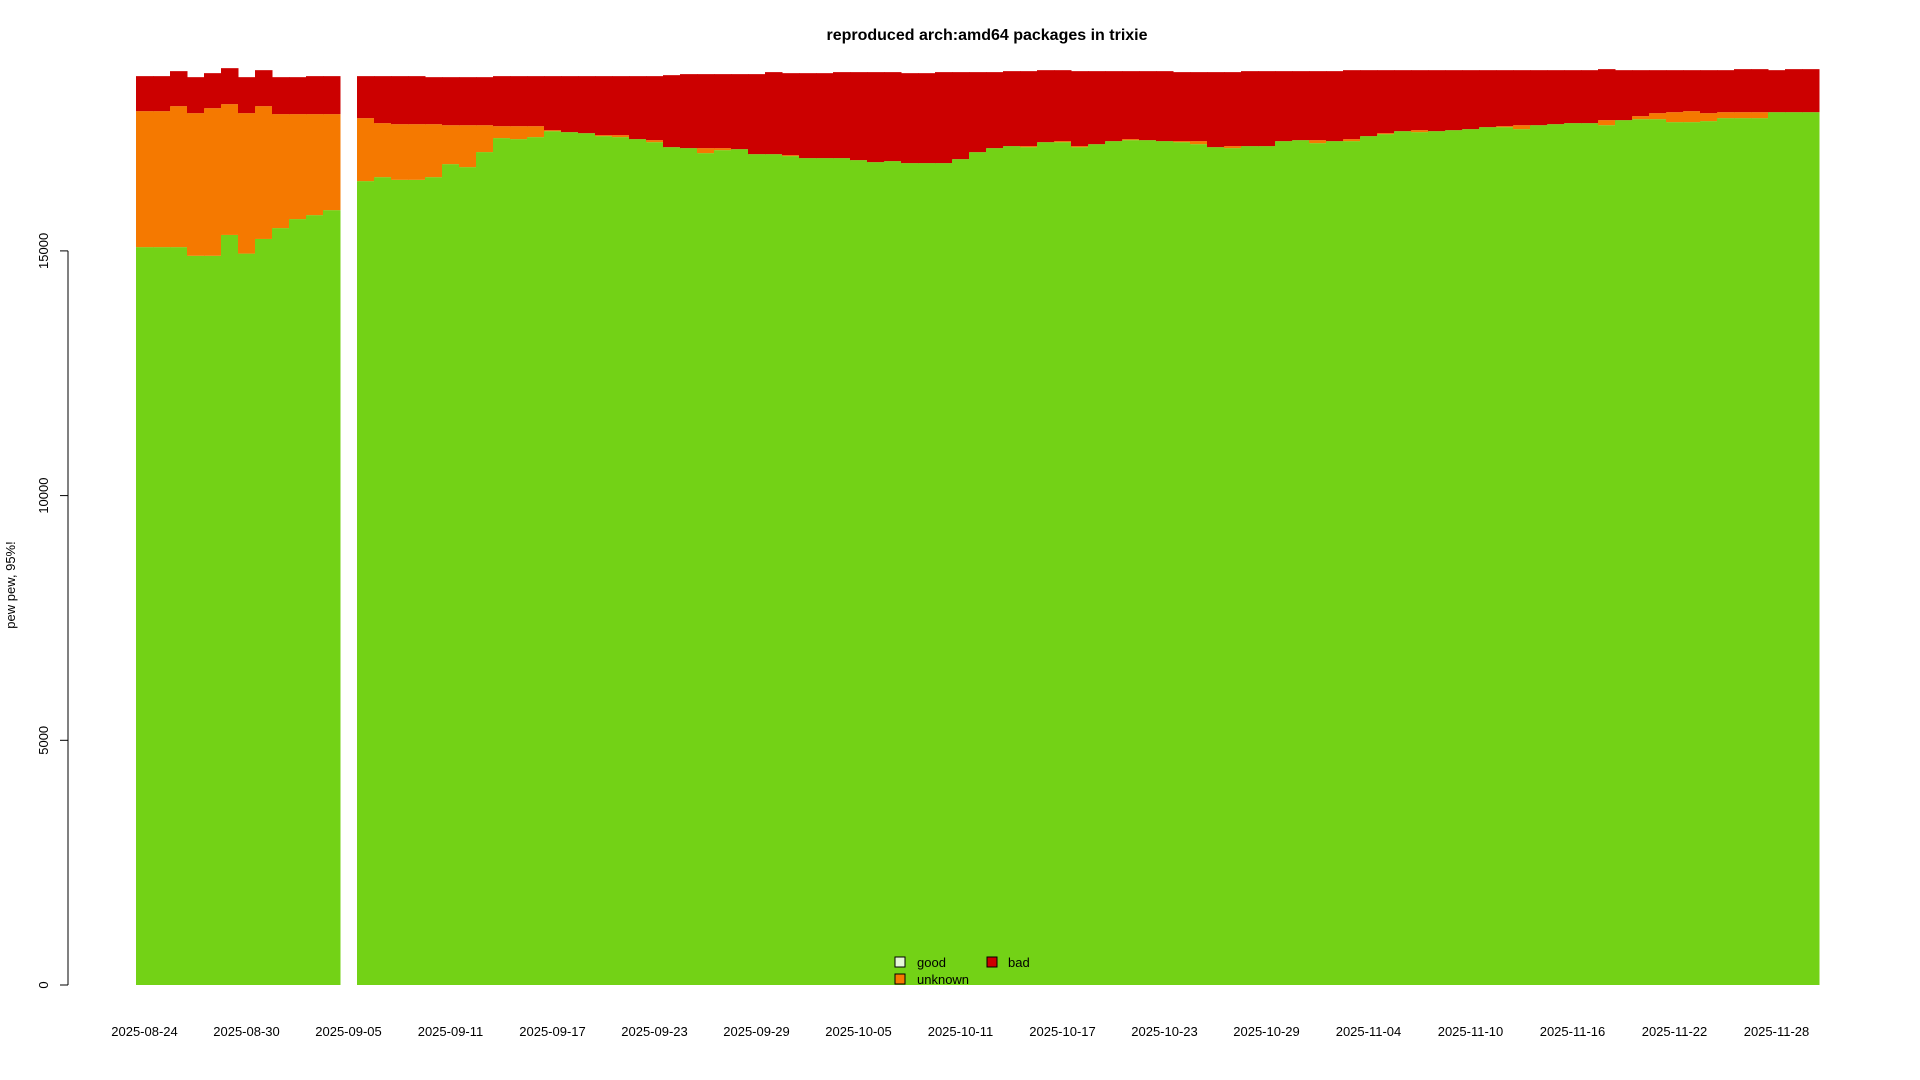 The image size is (1920, 1080). I want to click on x-tick-label: 2025-10-29, so click(1266, 1031).